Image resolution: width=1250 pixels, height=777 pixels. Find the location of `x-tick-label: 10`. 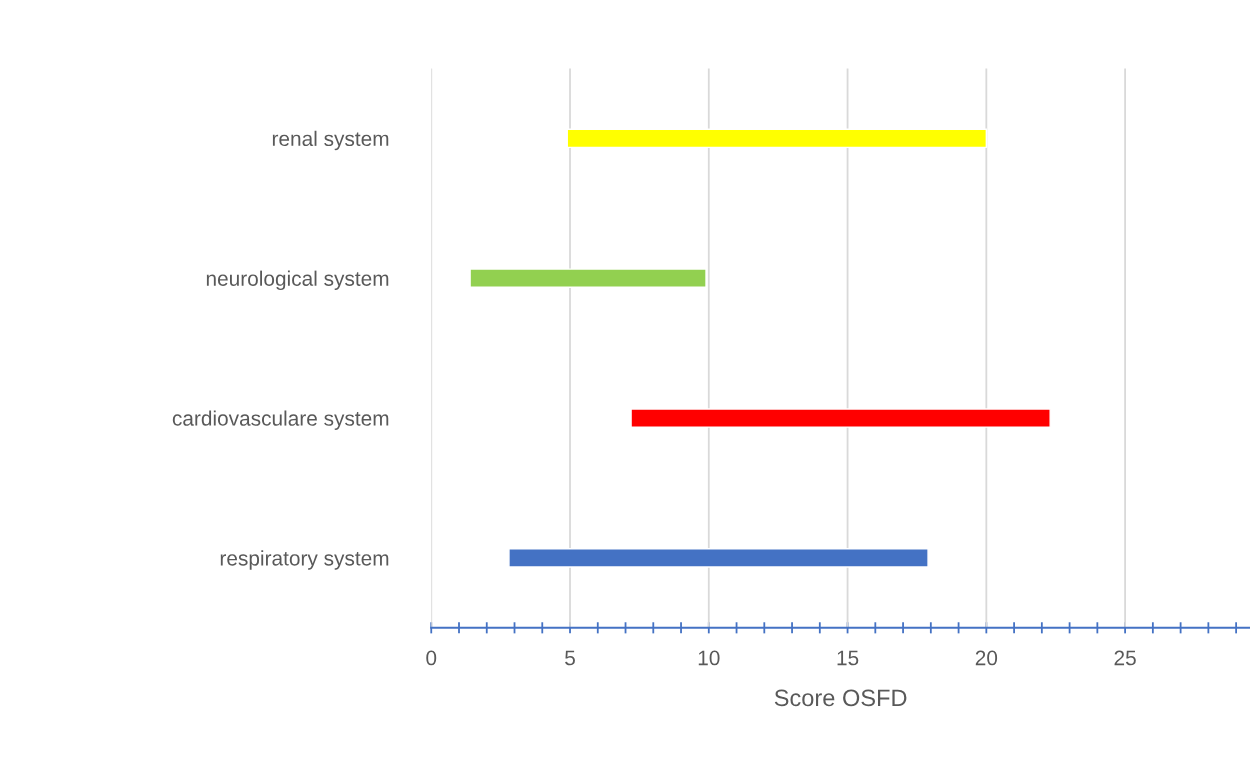

x-tick-label: 10 is located at coordinates (709, 658).